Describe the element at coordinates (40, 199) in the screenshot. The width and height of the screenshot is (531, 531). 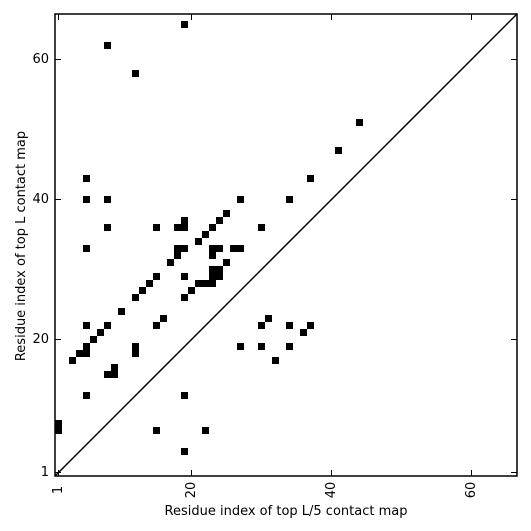
I see `y-tick-label: 40` at that location.